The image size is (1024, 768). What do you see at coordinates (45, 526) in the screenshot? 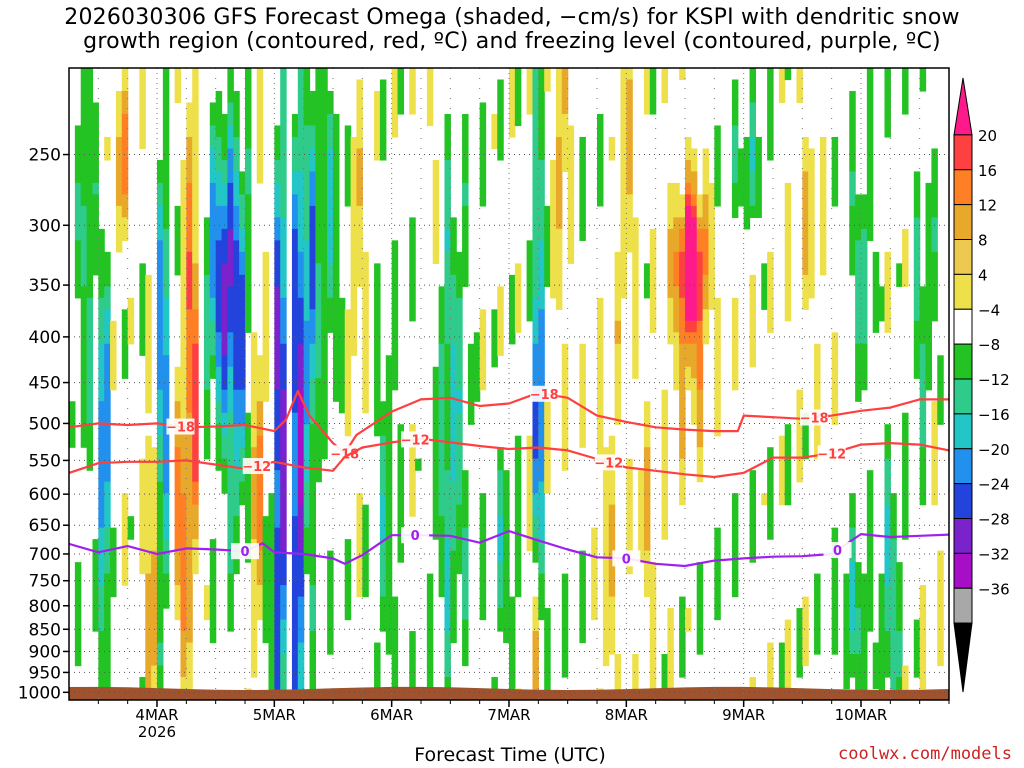
I see `pressure-tick-label: 650` at bounding box center [45, 526].